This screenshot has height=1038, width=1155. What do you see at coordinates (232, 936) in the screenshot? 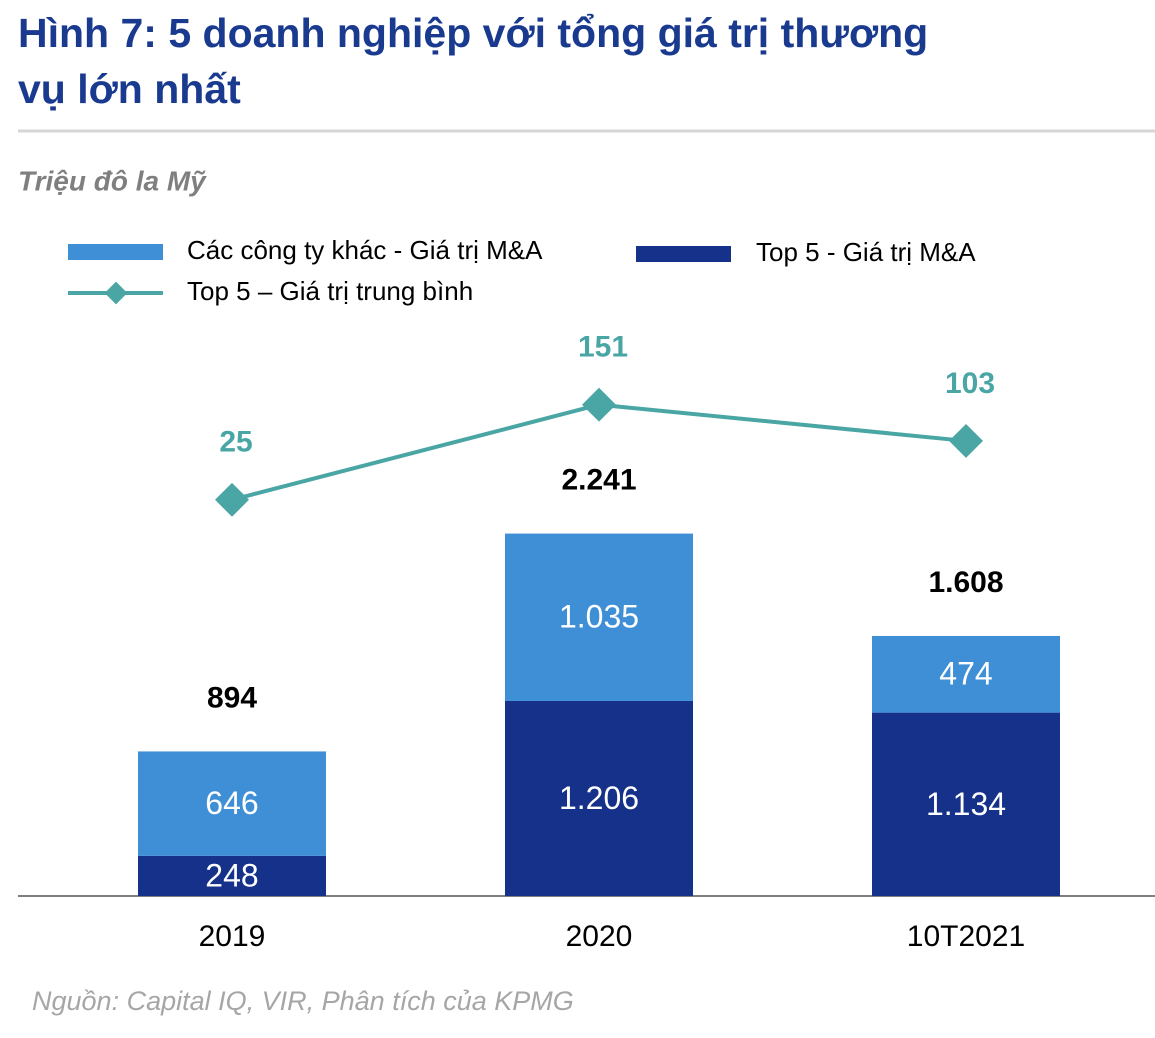
I see `x-tick-label: 2019` at bounding box center [232, 936].